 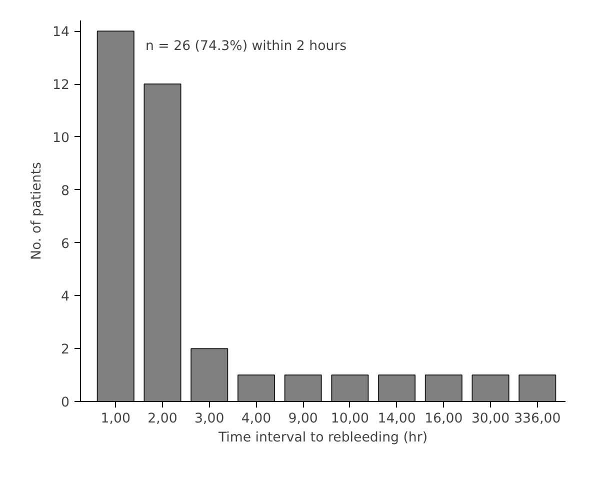 What do you see at coordinates (65, 244) in the screenshot?
I see `y-tick-label: 6` at bounding box center [65, 244].